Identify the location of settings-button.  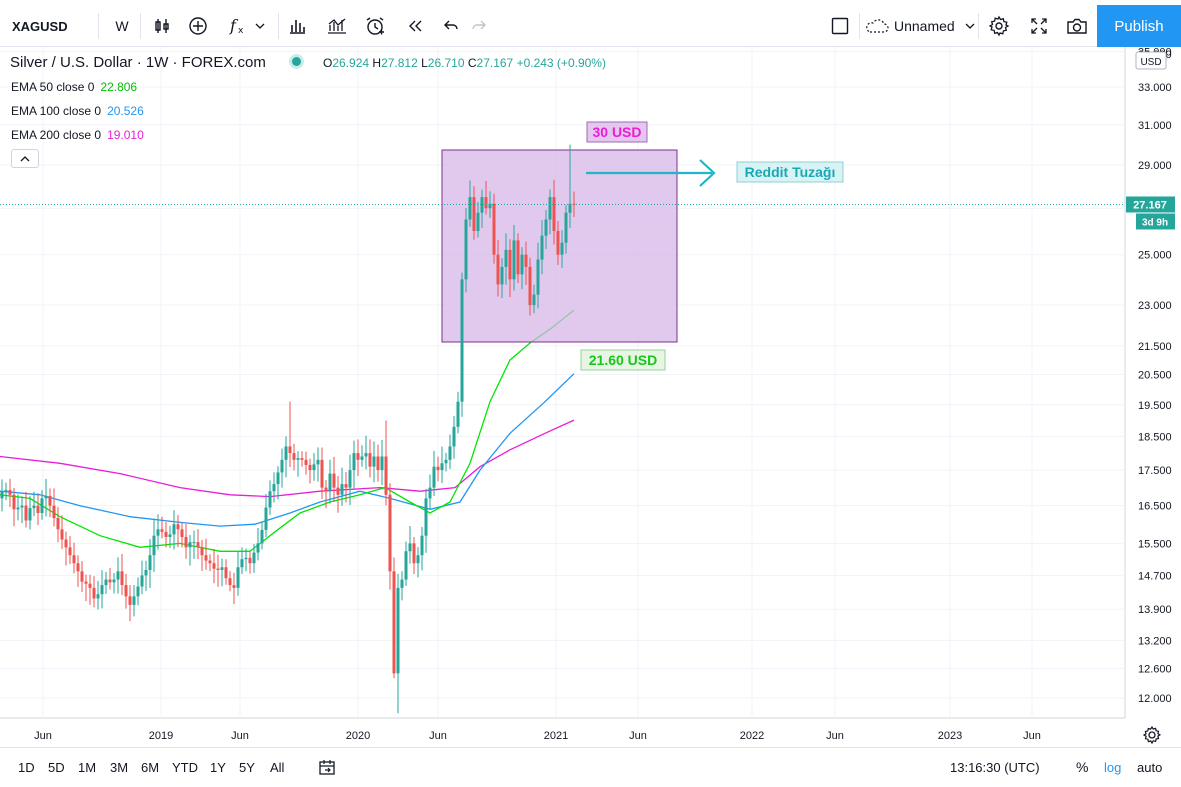
(999, 26).